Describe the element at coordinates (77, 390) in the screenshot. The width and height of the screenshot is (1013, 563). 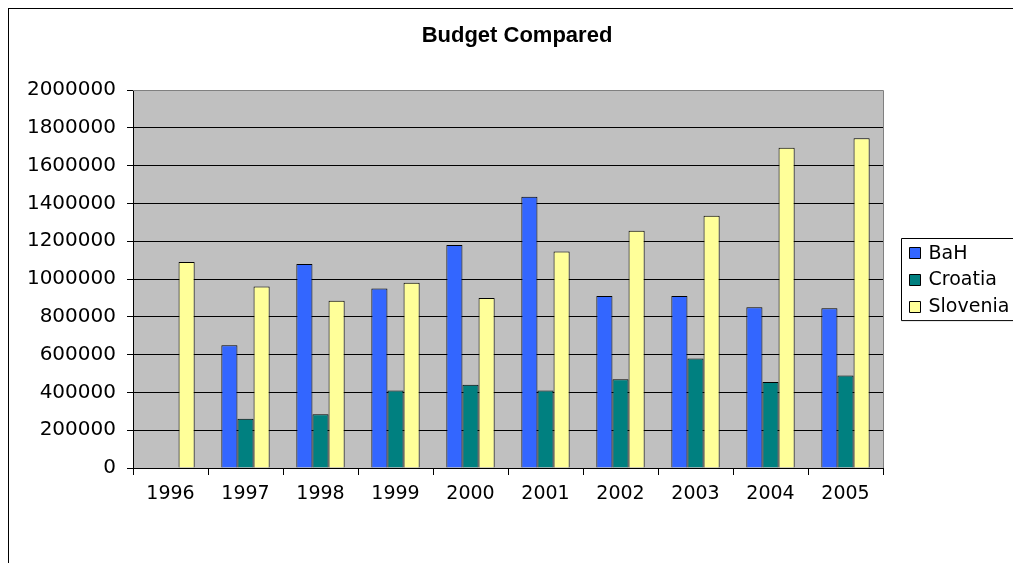
I see `y-tick-label: 400000` at that location.